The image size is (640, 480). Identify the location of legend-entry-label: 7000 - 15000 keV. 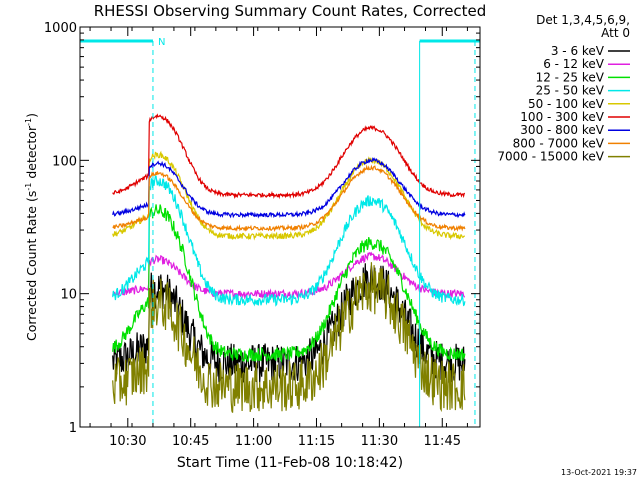
(550, 157).